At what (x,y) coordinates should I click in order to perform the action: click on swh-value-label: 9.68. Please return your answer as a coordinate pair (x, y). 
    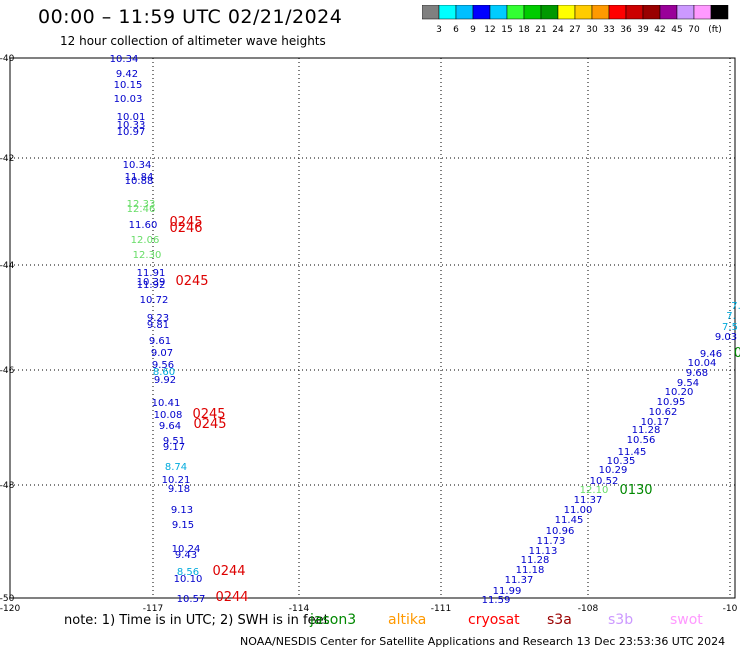
    Looking at the image, I should click on (697, 373).